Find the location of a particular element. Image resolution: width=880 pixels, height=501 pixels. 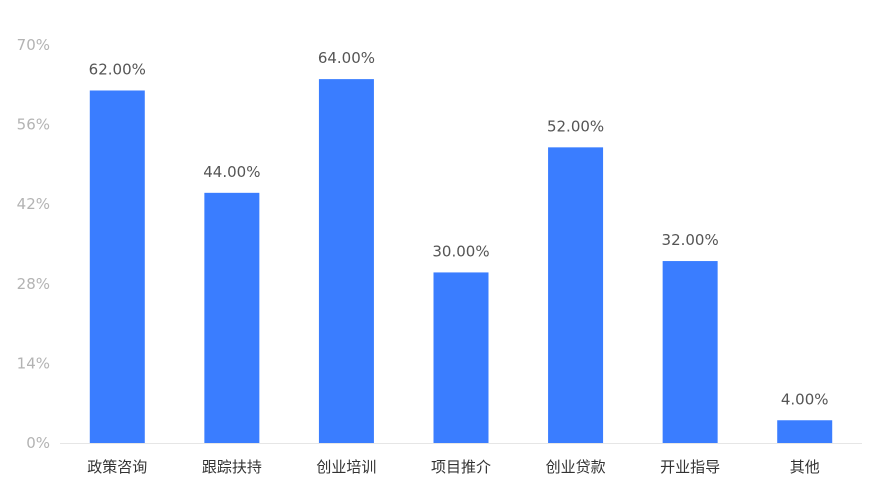

y-tick-label: 70% is located at coordinates (33, 45).